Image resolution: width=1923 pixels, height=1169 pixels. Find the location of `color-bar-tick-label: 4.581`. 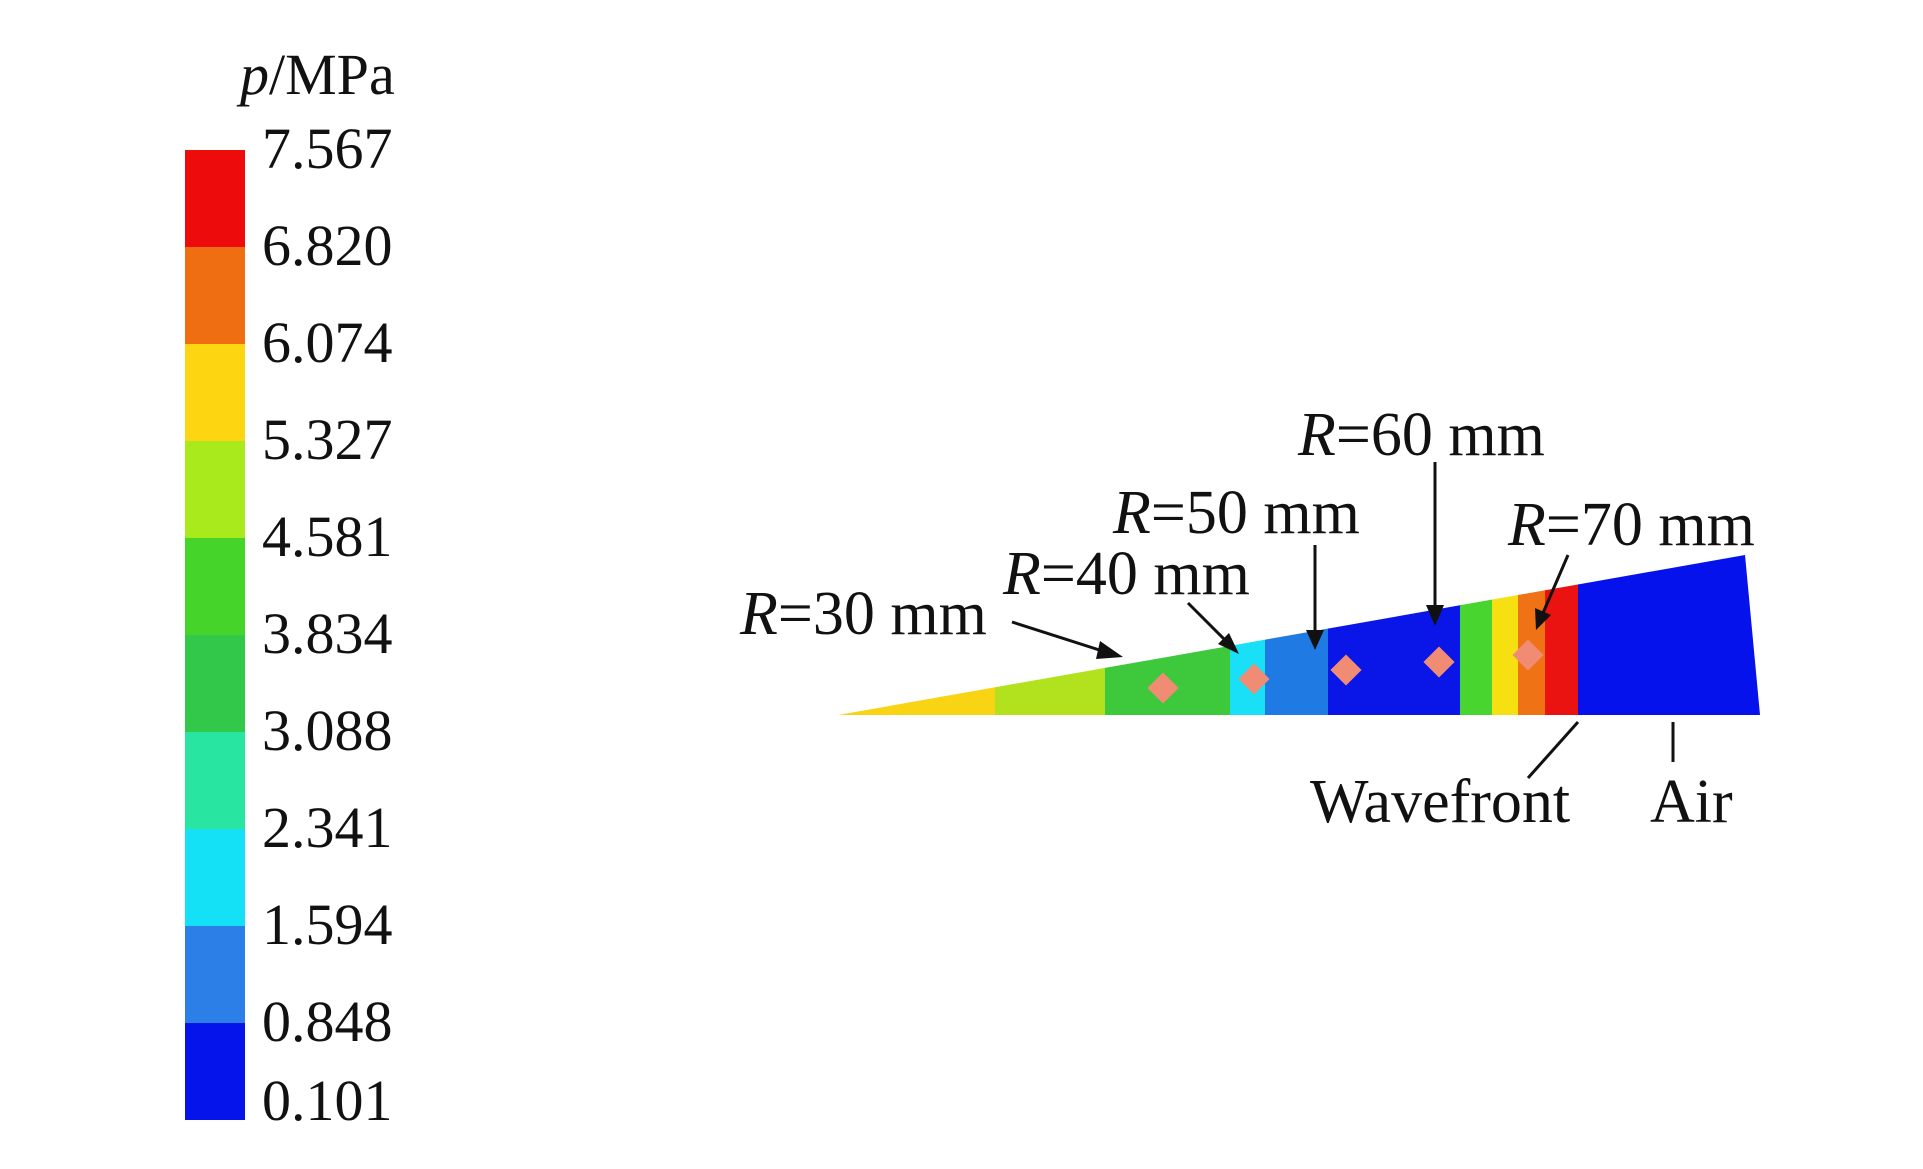

color-bar-tick-label: 4.581 is located at coordinates (327, 536).